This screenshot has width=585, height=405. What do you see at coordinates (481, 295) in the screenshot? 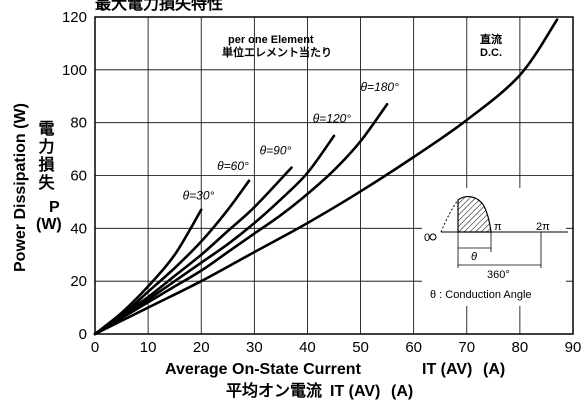
I see `inset-legend: θ : Conduction Angle` at bounding box center [481, 295].